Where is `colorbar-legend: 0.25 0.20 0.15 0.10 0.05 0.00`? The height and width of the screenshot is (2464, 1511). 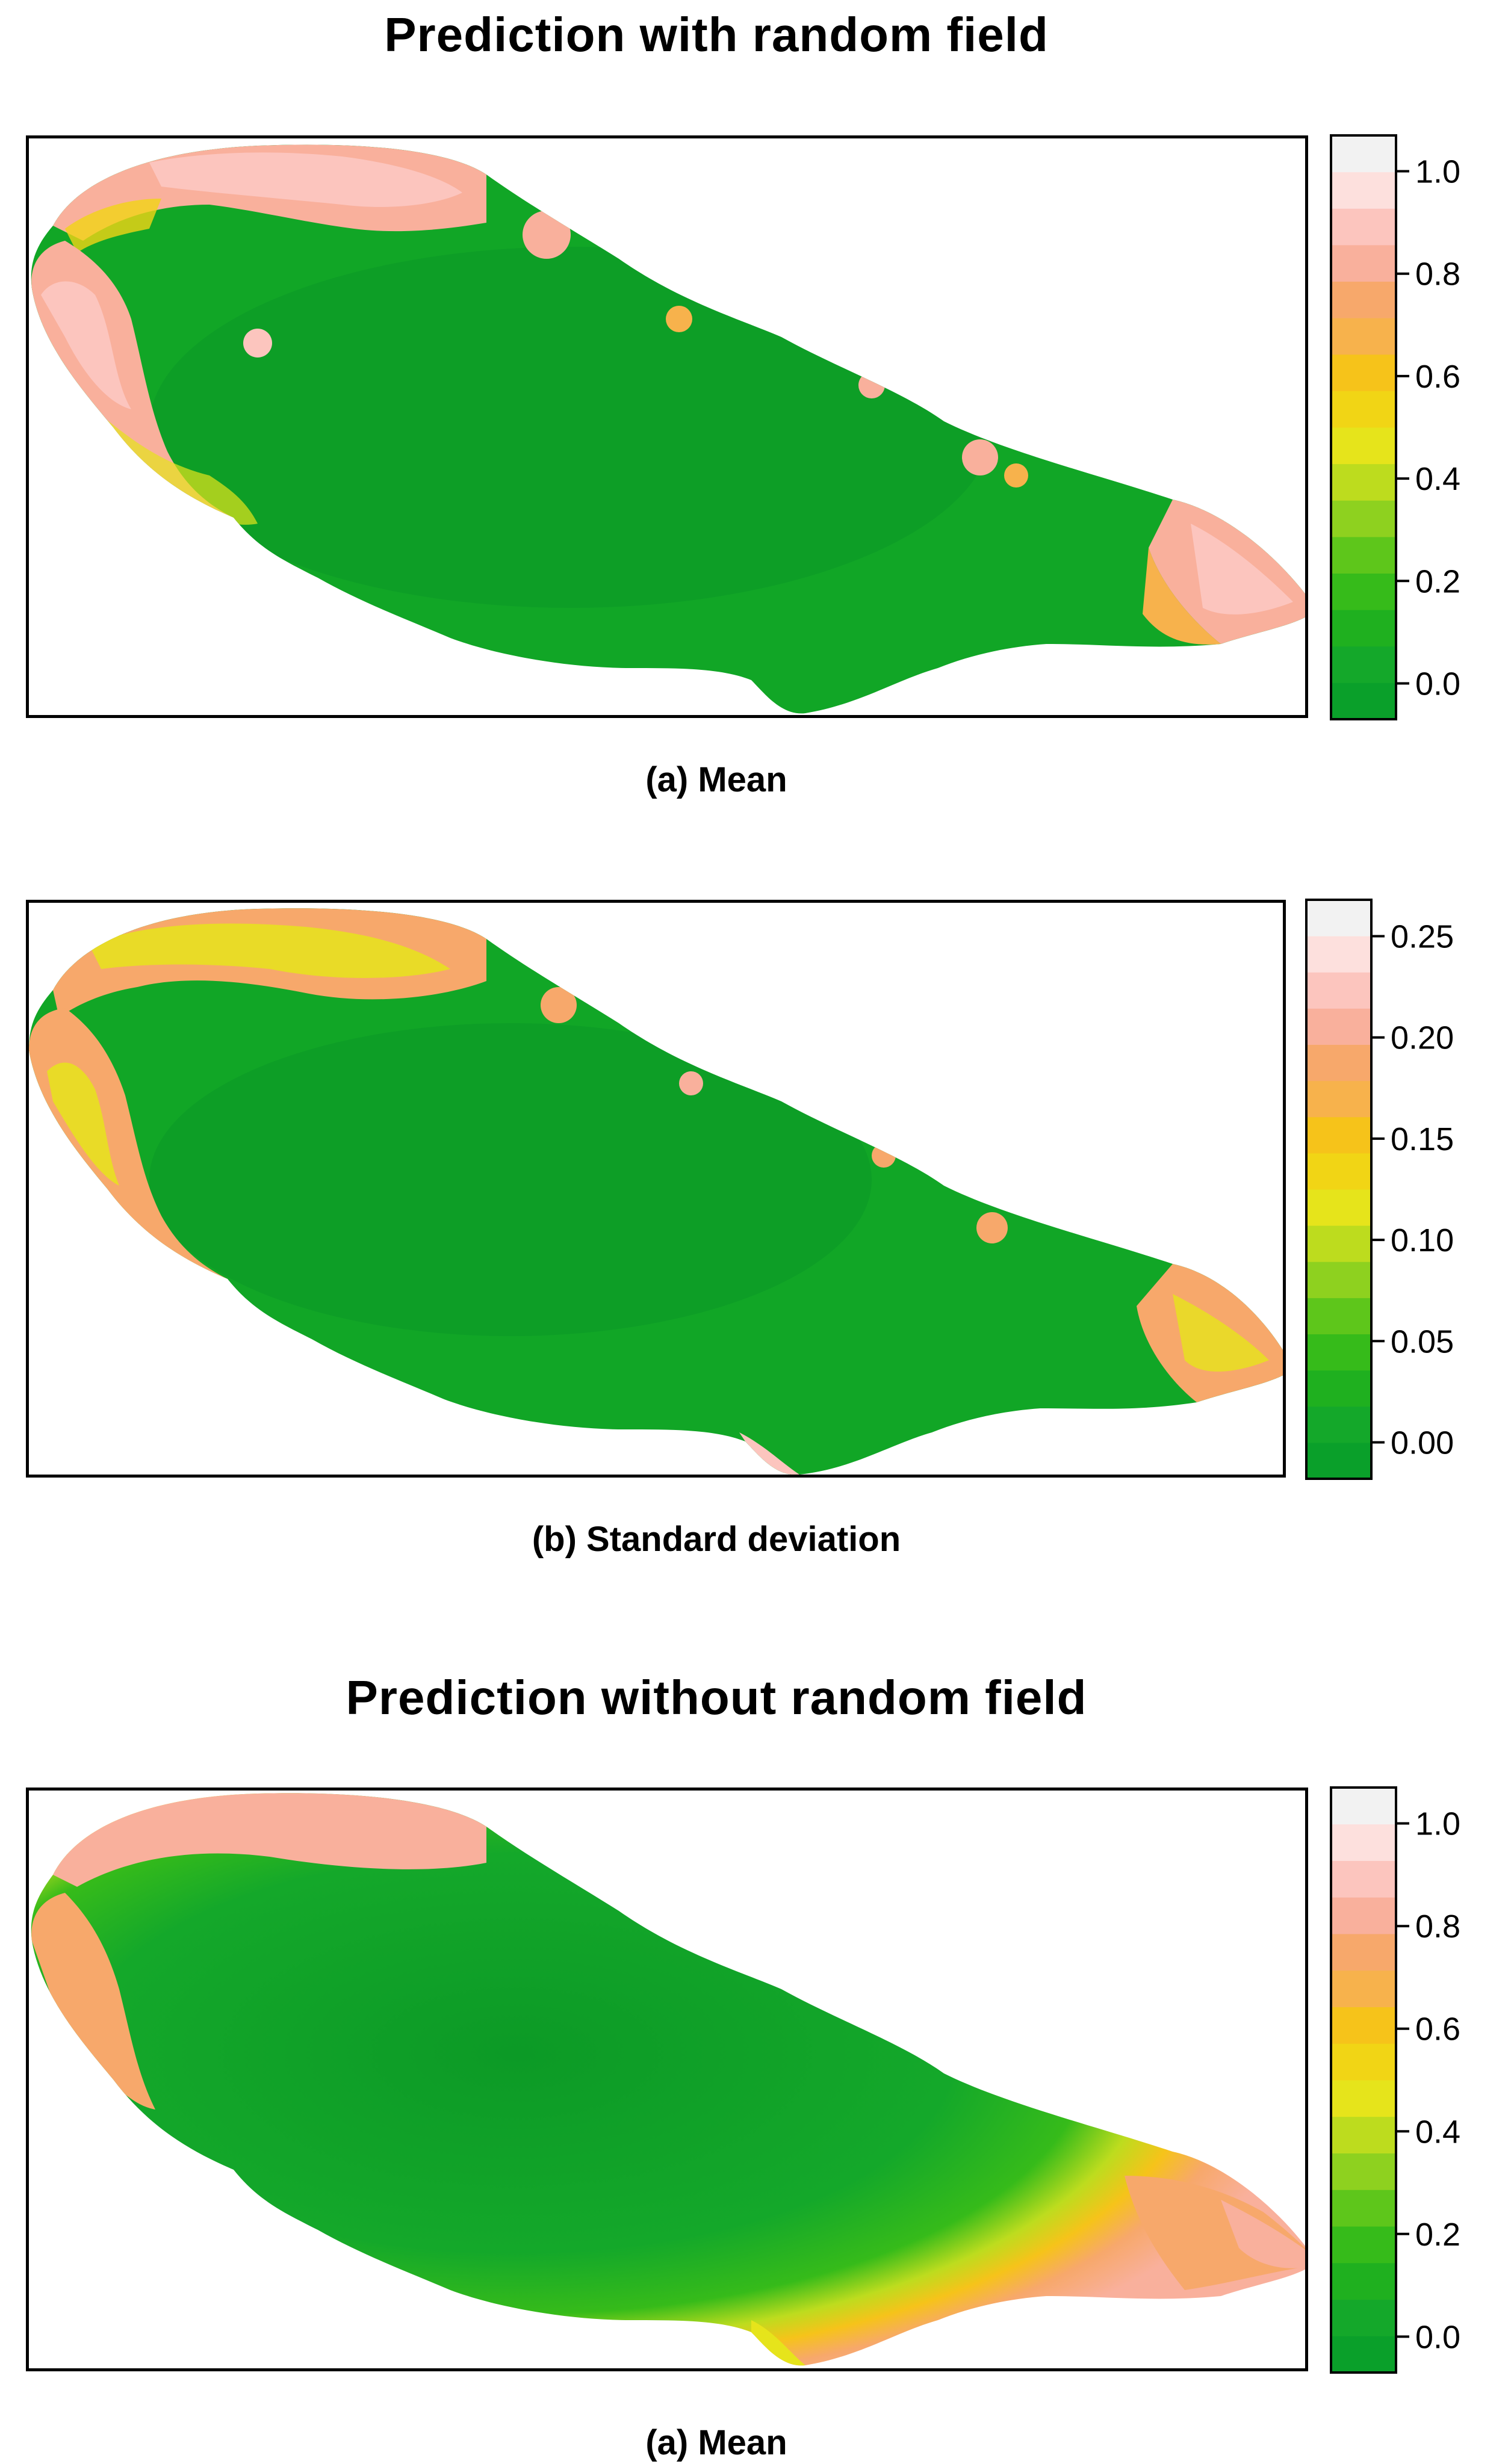 colorbar-legend: 0.25 0.20 0.15 0.10 0.05 0.00 is located at coordinates (1405, 1190).